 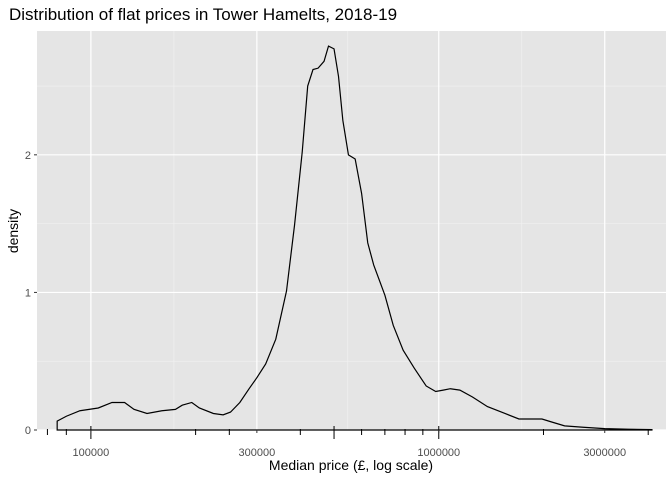 What do you see at coordinates (349, 444) in the screenshot?
I see `x-axis-ticks: 100000 300000 1000000 3000000` at bounding box center [349, 444].